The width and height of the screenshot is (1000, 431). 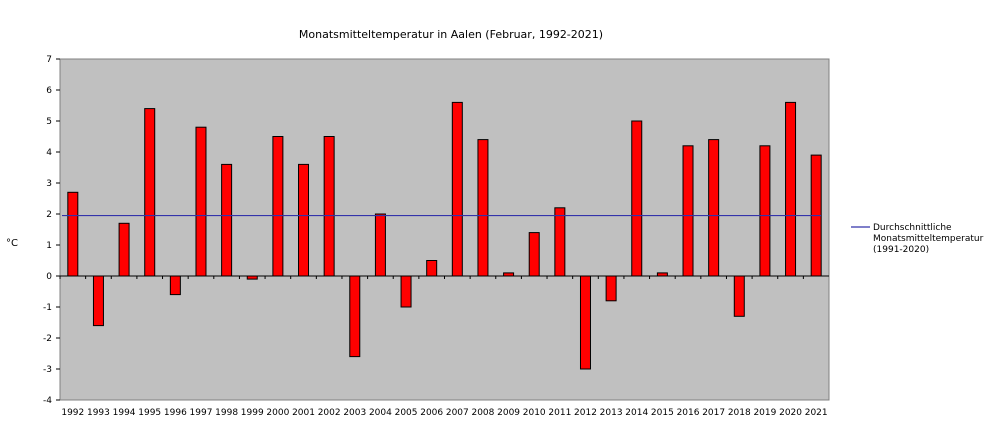 I want to click on bar-1992, so click(x=73, y=234).